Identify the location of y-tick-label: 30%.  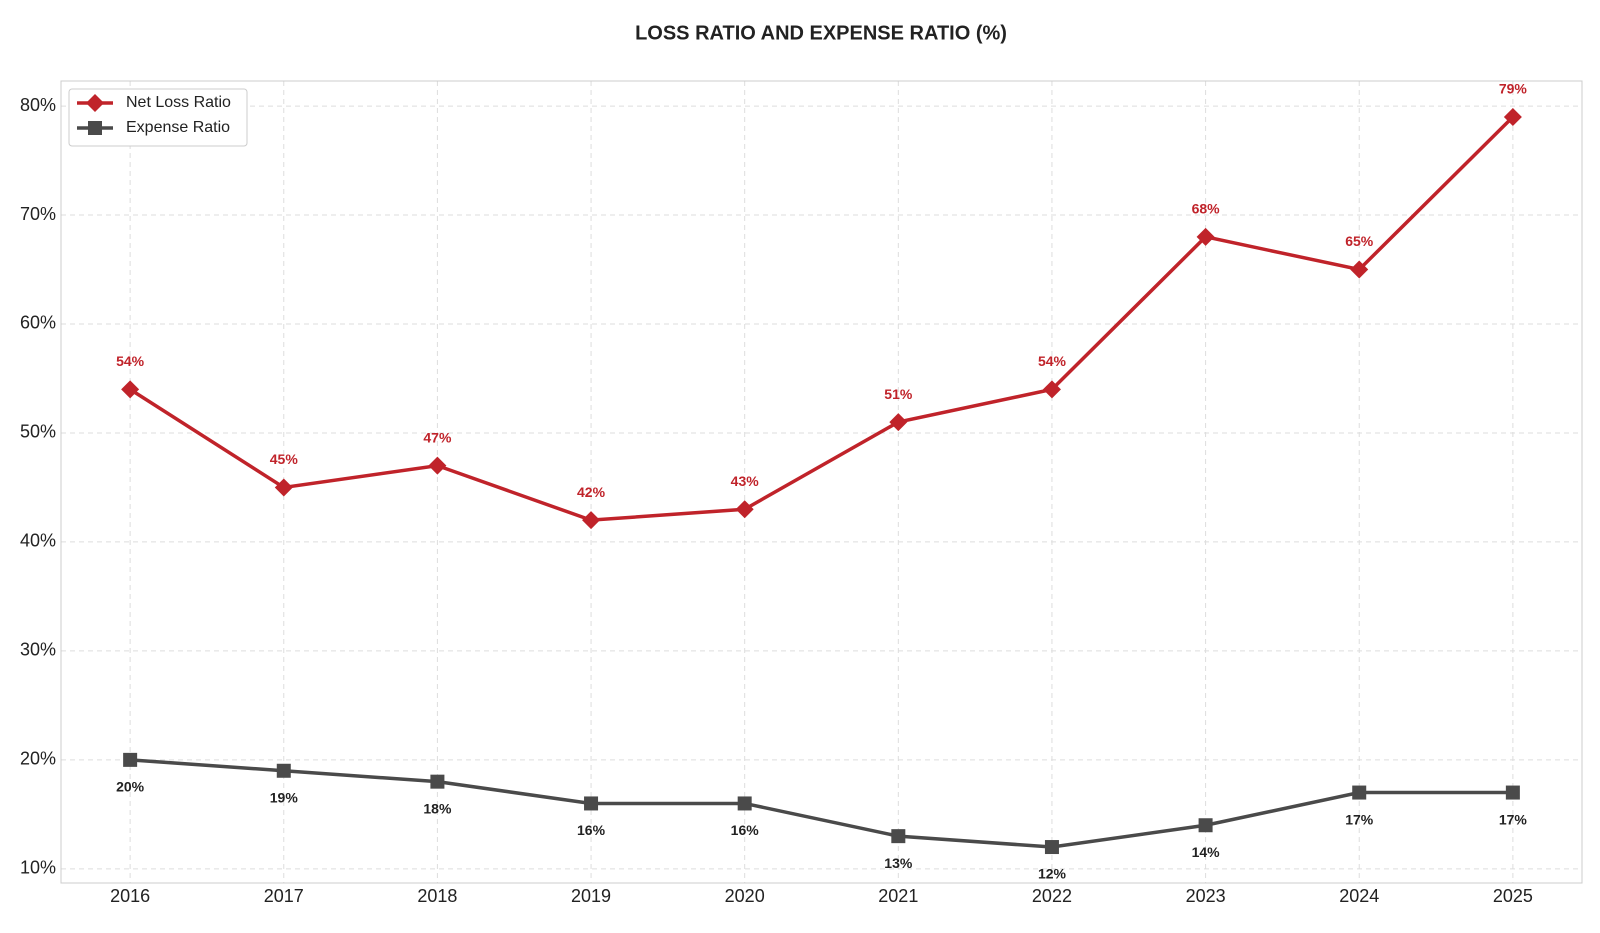
(38, 650).